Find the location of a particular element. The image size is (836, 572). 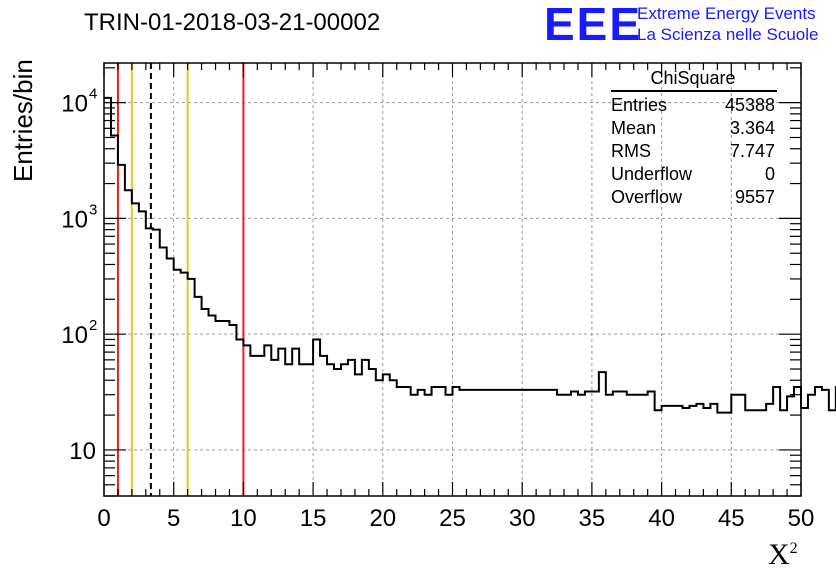

x-tick-labels: 0 5 10 15 20 25 30 35 40 45 50 is located at coordinates (455, 518).